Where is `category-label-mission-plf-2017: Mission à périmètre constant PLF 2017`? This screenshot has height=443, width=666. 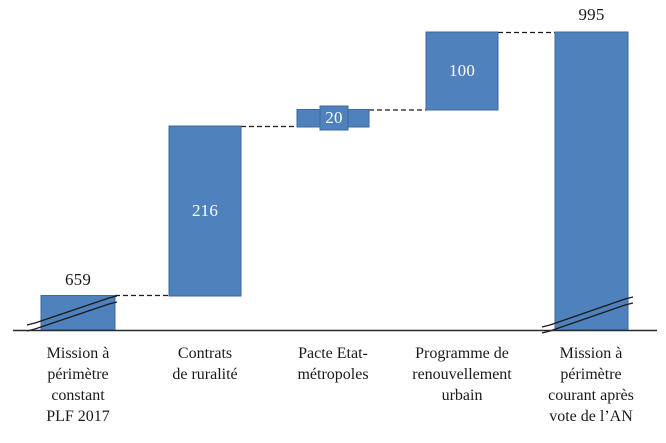
category-label-mission-plf-2017: Mission à périmètre constant PLF 2017 is located at coordinates (78, 385).